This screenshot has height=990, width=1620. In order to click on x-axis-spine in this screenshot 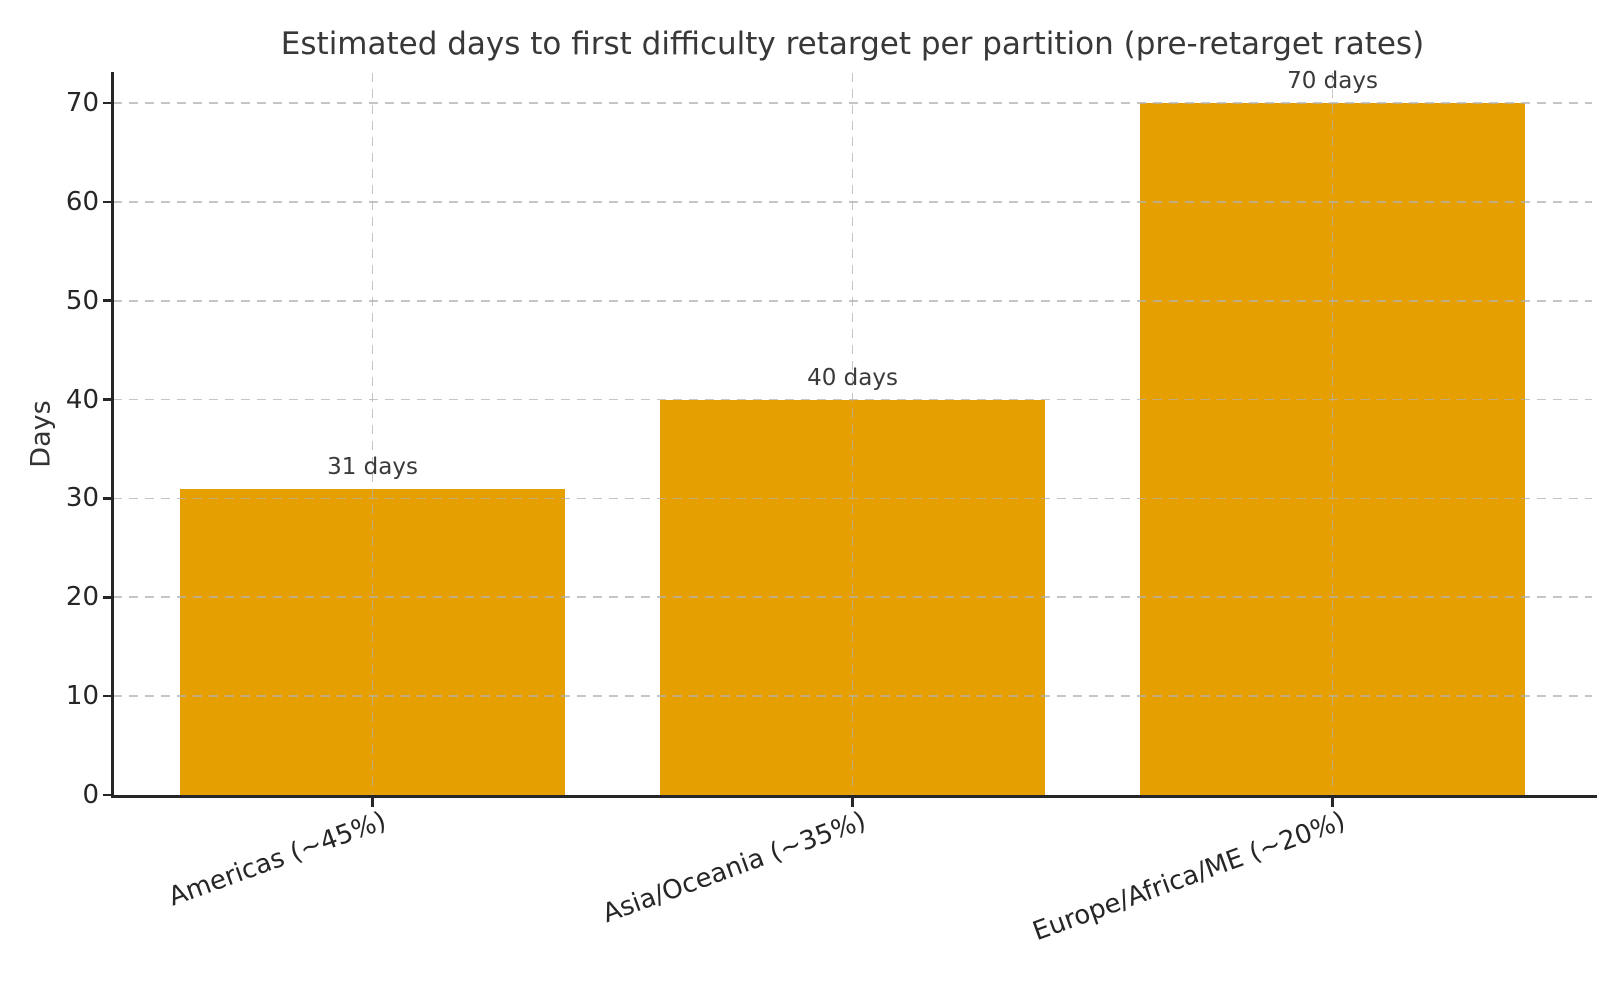, I will do `click(854, 796)`.